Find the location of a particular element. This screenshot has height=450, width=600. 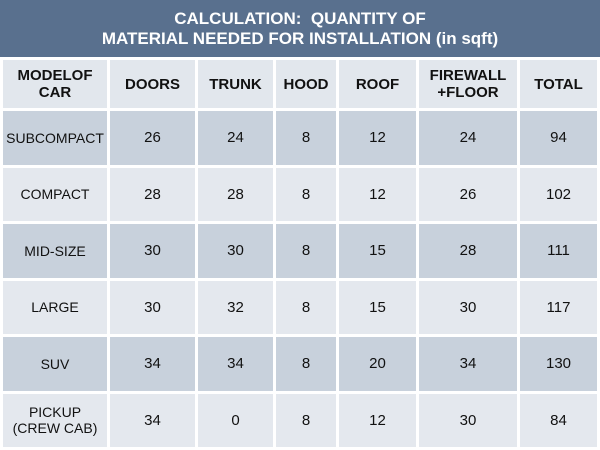

table-cell: 32 is located at coordinates (235, 307).